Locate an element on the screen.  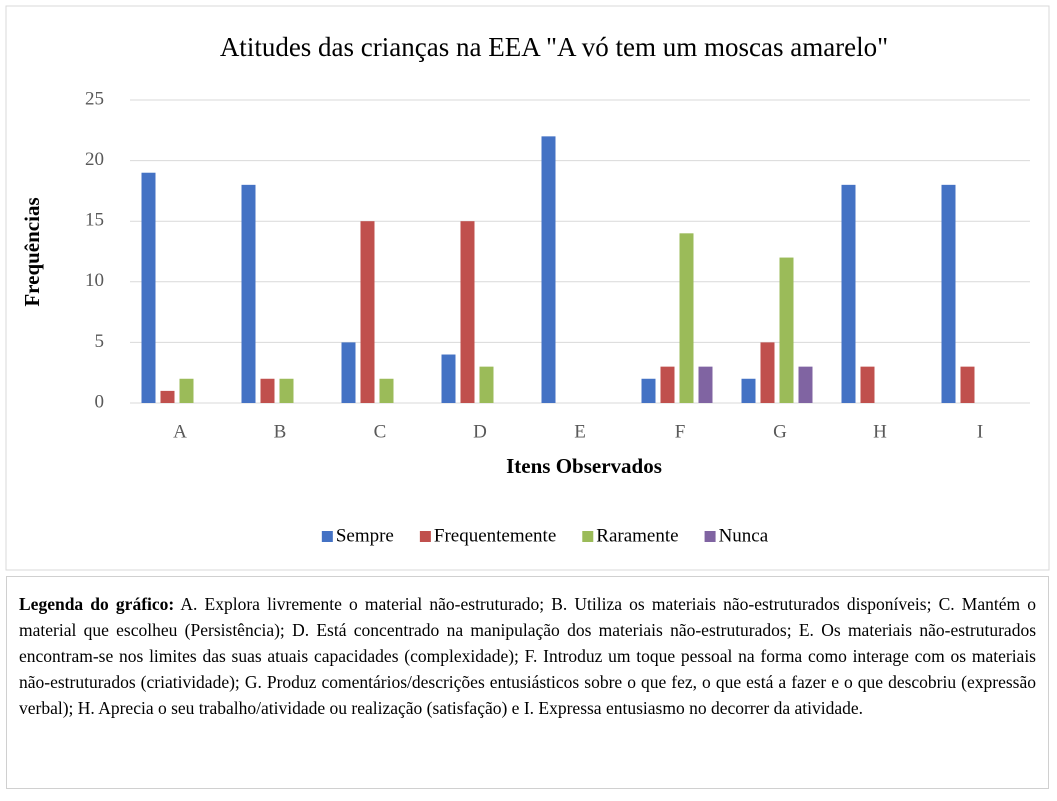
y-tick-label: 15 is located at coordinates (94, 220).